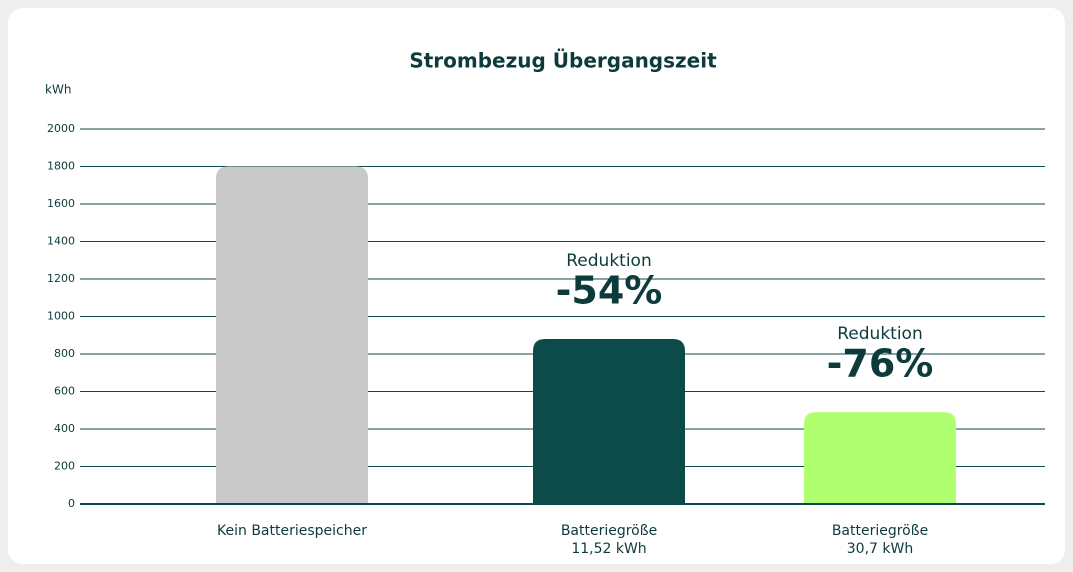 This screenshot has width=1073, height=572. What do you see at coordinates (64, 391) in the screenshot?
I see `y-tick-label: 600` at bounding box center [64, 391].